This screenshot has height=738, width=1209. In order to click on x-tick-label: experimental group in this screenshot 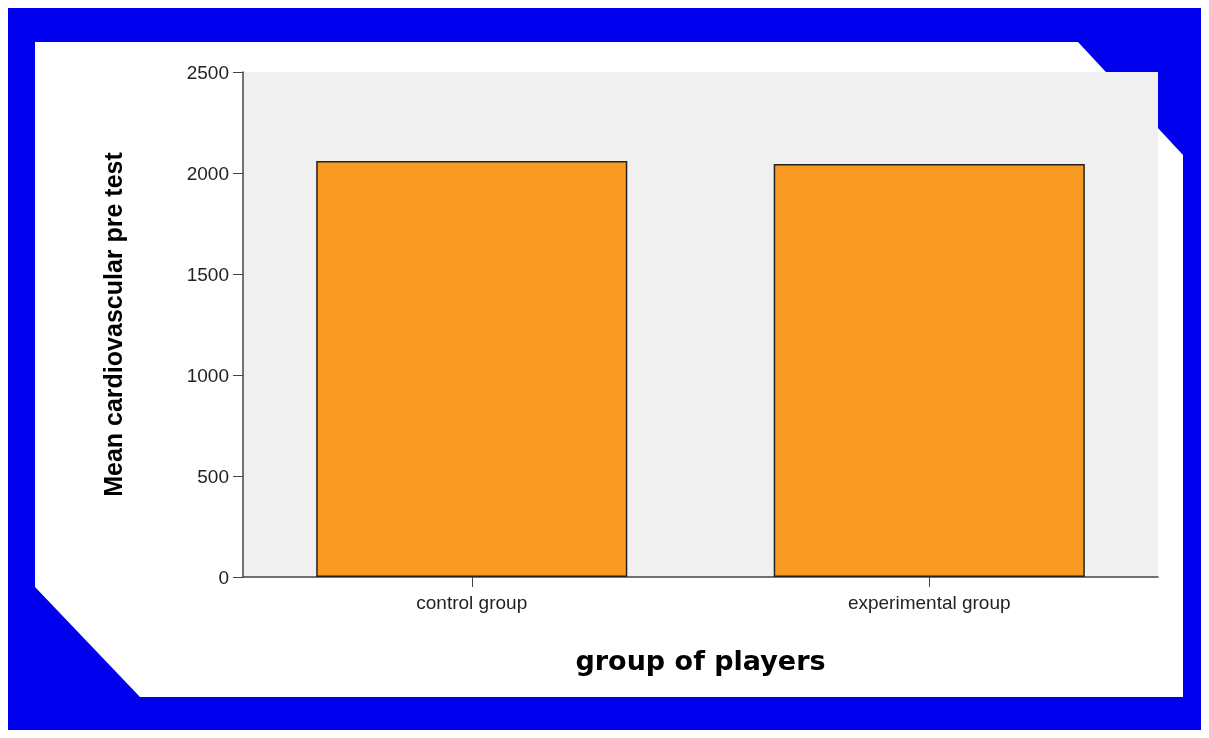, I will do `click(929, 602)`.